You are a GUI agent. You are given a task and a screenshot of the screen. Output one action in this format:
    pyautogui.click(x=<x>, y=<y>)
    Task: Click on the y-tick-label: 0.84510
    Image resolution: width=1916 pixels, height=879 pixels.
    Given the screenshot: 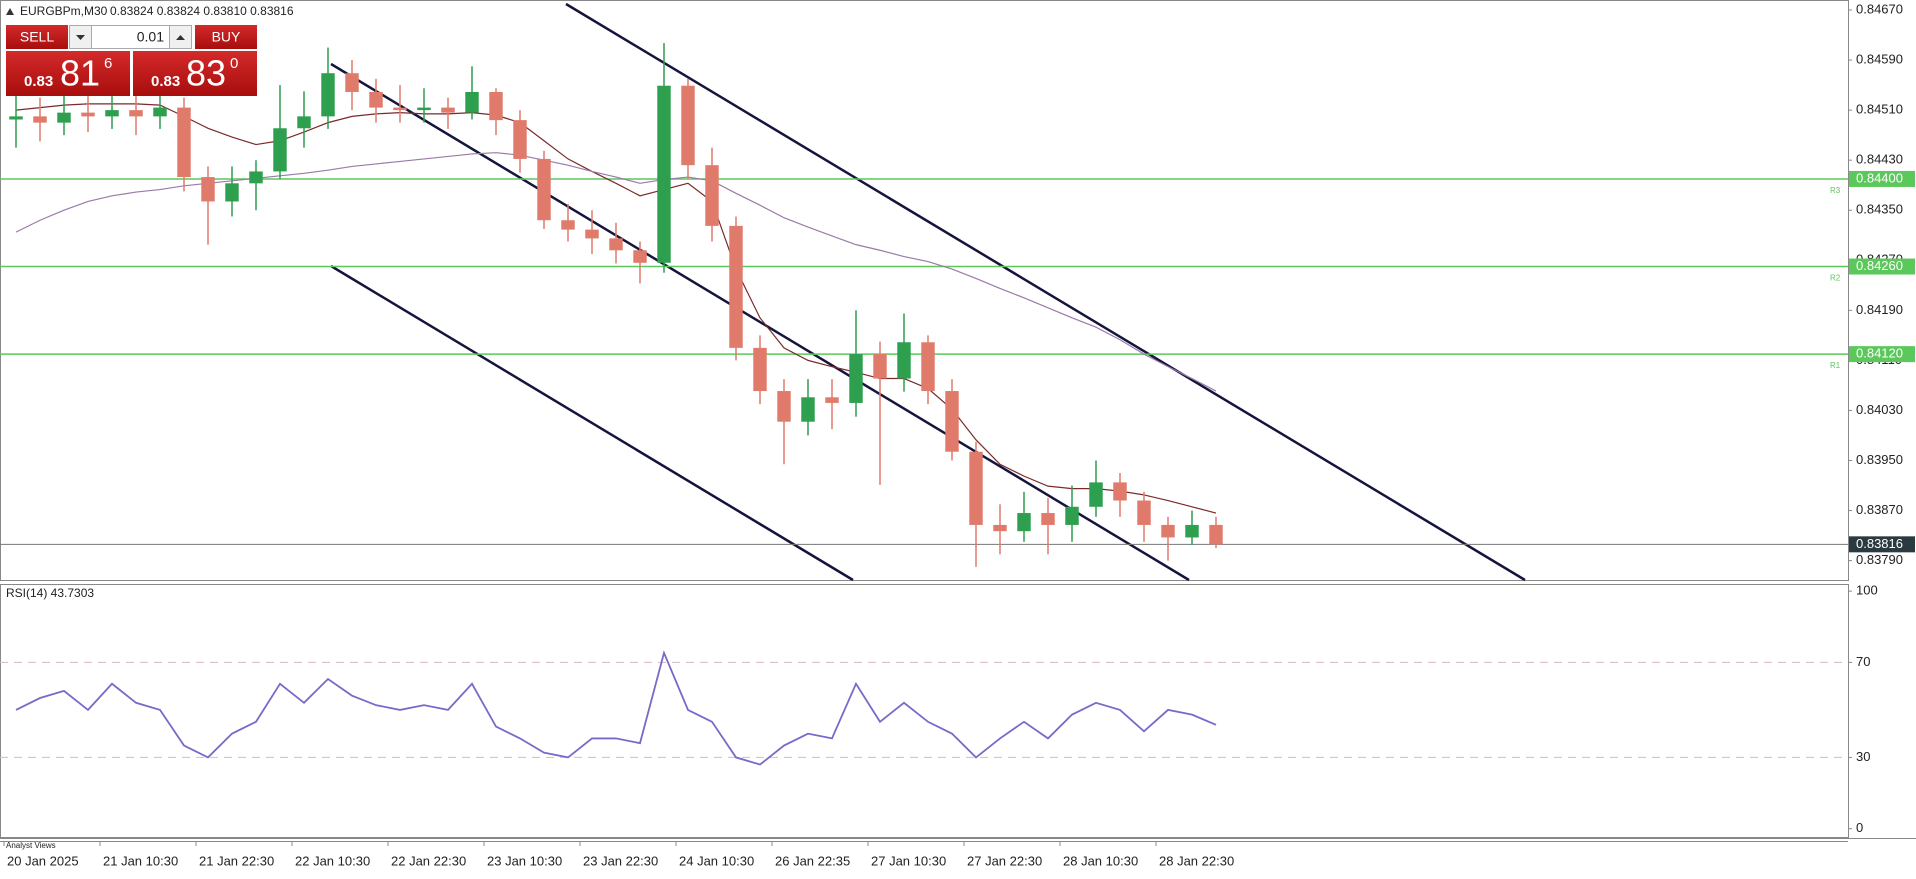 What is the action you would take?
    pyautogui.click(x=1879, y=109)
    